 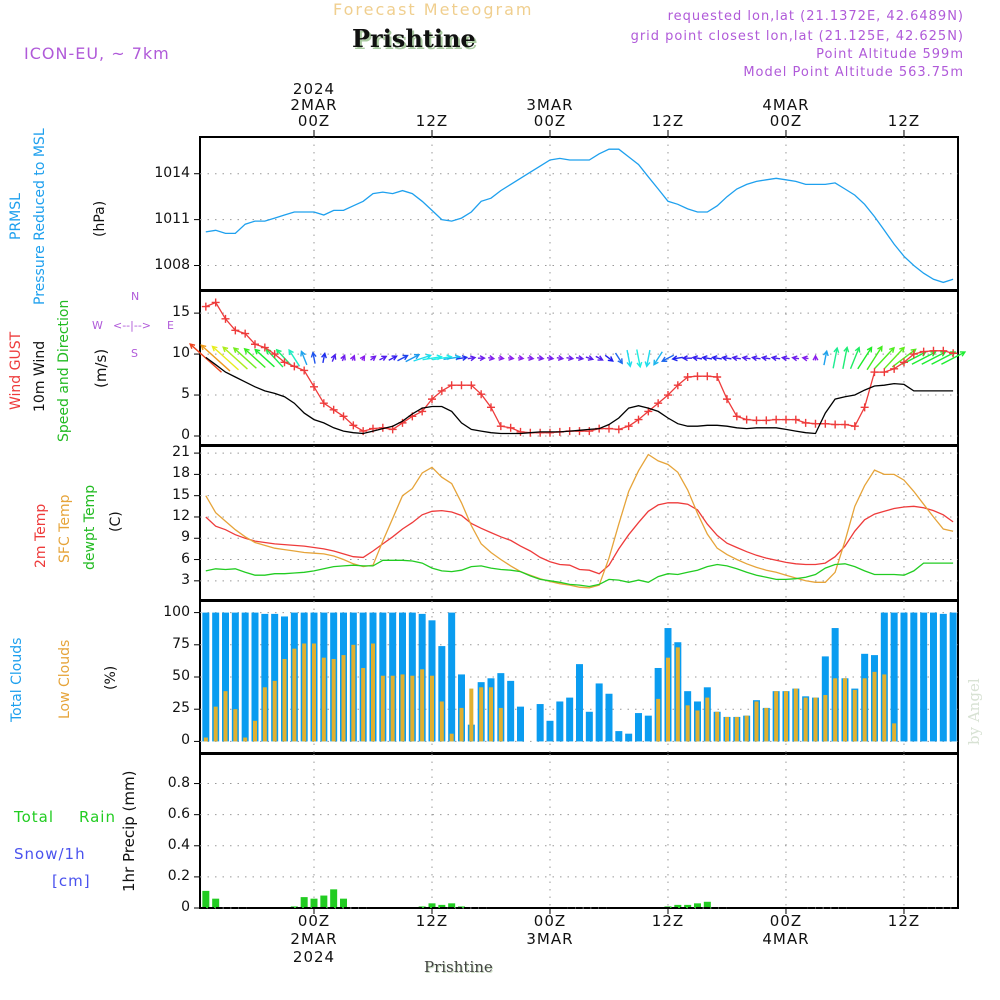 I want to click on bottom-time-label: 4MAR, so click(x=786, y=939).